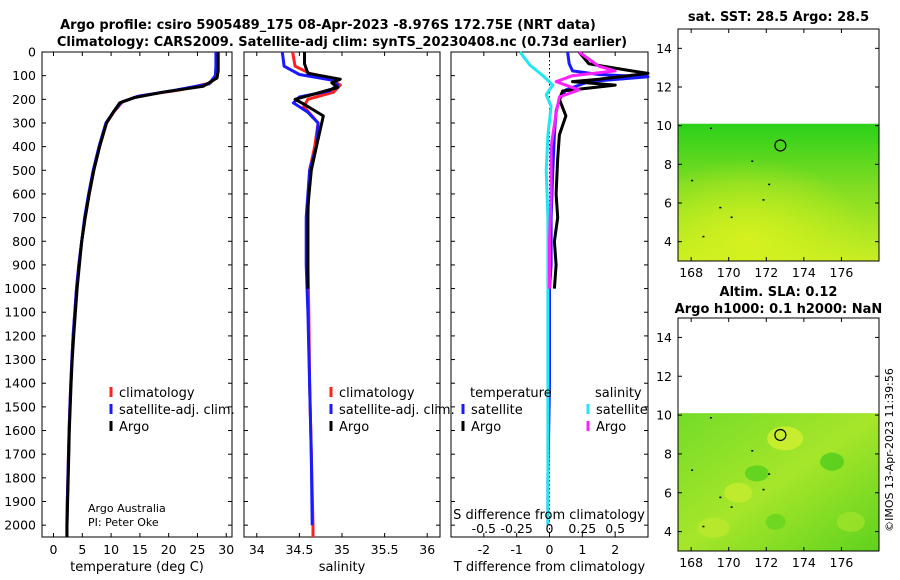 This screenshot has width=900, height=580. Describe the element at coordinates (20, 525) in the screenshot. I see `y-tick-label: 2000` at that location.